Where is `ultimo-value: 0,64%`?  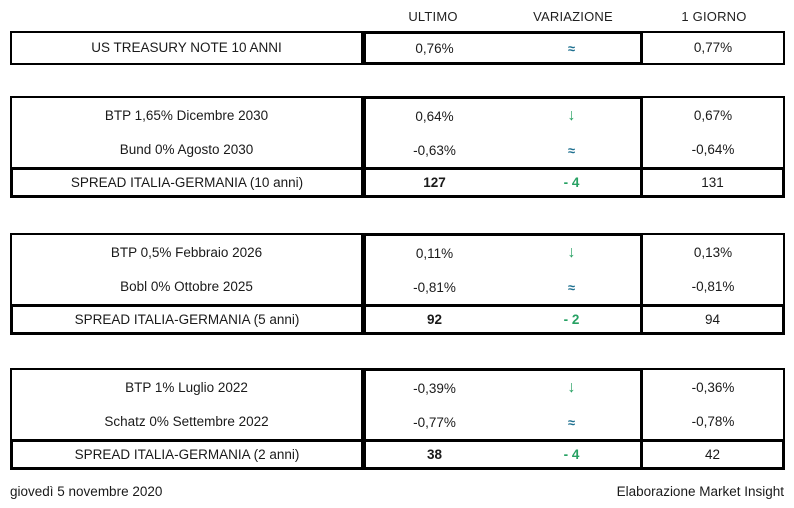 ultimo-value: 0,64% is located at coordinates (434, 116).